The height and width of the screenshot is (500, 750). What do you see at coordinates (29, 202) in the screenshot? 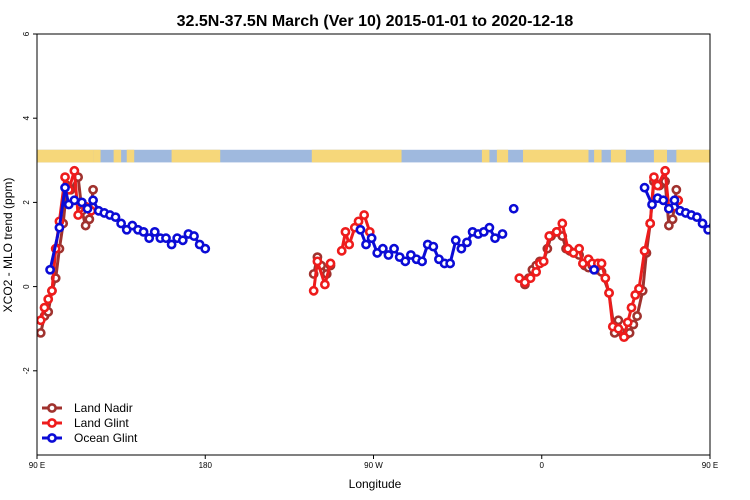
I see `y-axis: -2 0 2 4 6` at bounding box center [29, 202].